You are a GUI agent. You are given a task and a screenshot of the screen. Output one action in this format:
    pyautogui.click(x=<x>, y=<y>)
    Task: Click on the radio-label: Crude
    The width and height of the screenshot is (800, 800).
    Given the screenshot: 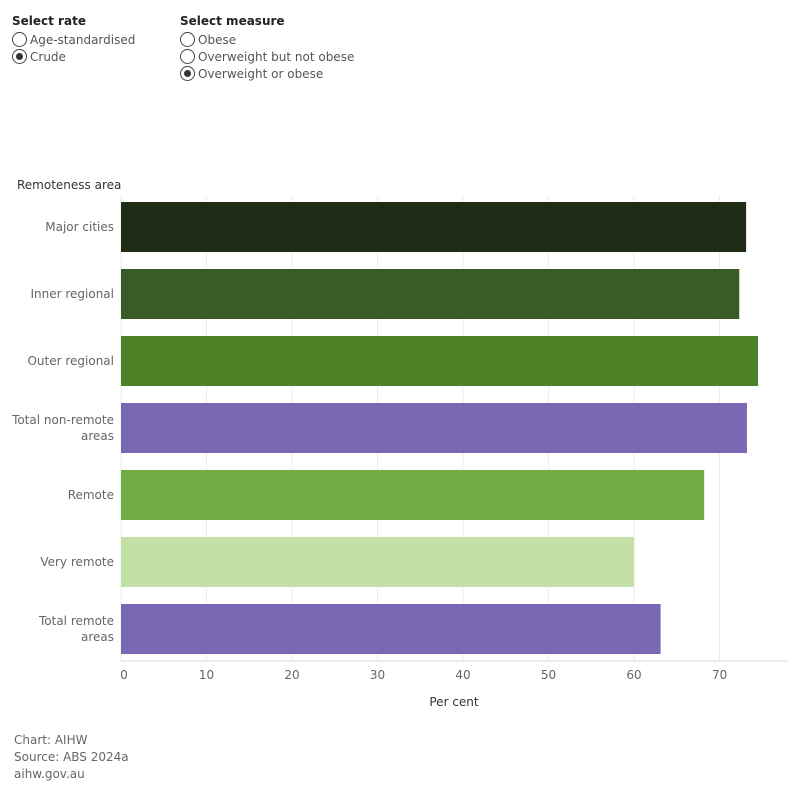 What is the action you would take?
    pyautogui.click(x=48, y=56)
    